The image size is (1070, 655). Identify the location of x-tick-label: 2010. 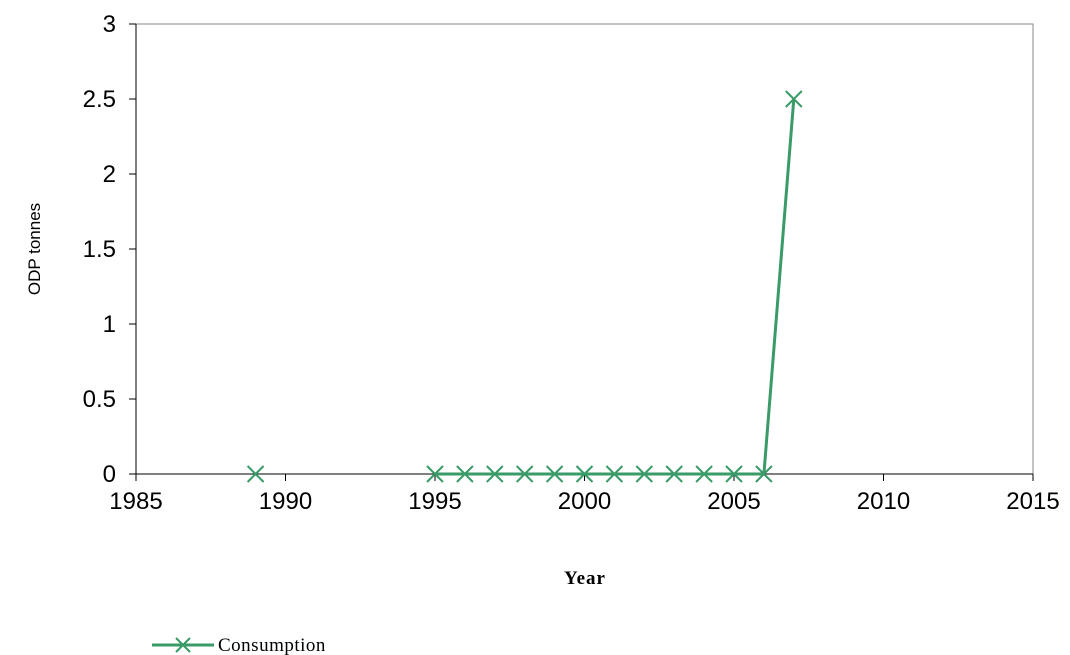
(883, 501).